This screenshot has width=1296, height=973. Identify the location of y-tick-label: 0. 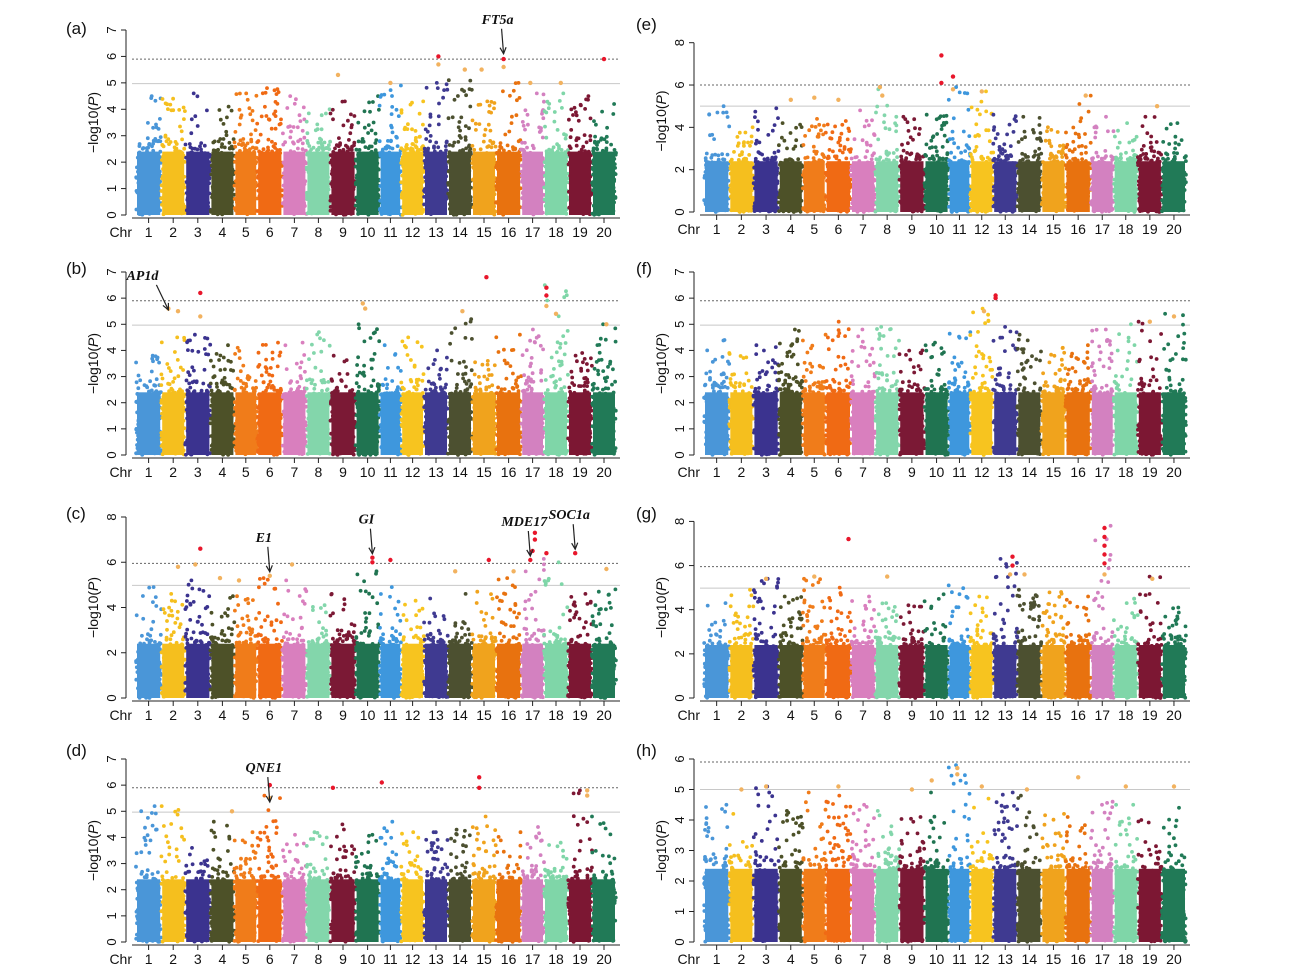
(111, 214).